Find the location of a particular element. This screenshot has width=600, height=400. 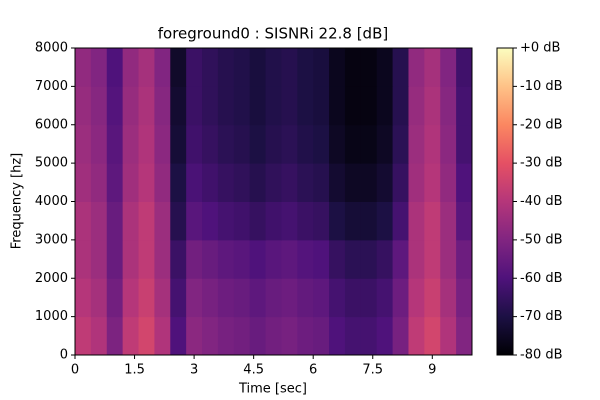

colorbar-tick-label: -80 dB is located at coordinates (541, 355).